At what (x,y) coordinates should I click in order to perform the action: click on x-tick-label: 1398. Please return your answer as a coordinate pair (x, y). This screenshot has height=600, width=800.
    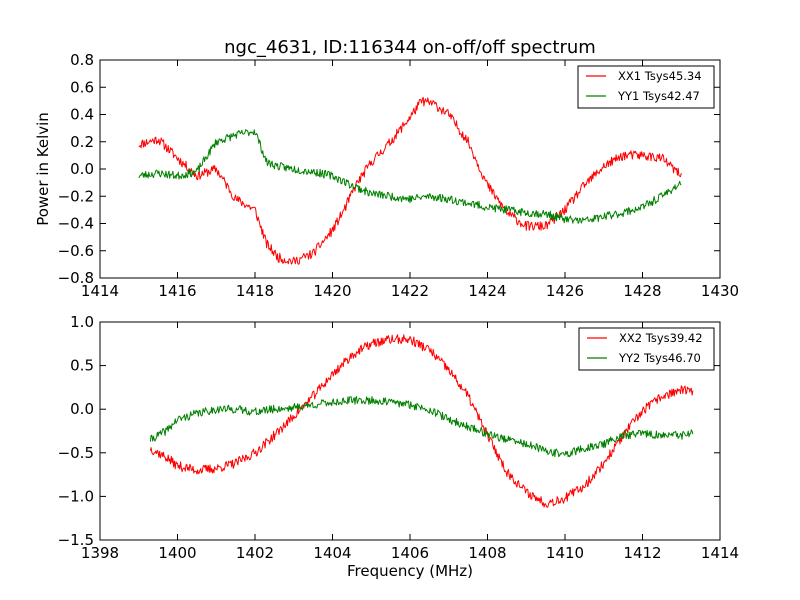
    Looking at the image, I should click on (100, 553).